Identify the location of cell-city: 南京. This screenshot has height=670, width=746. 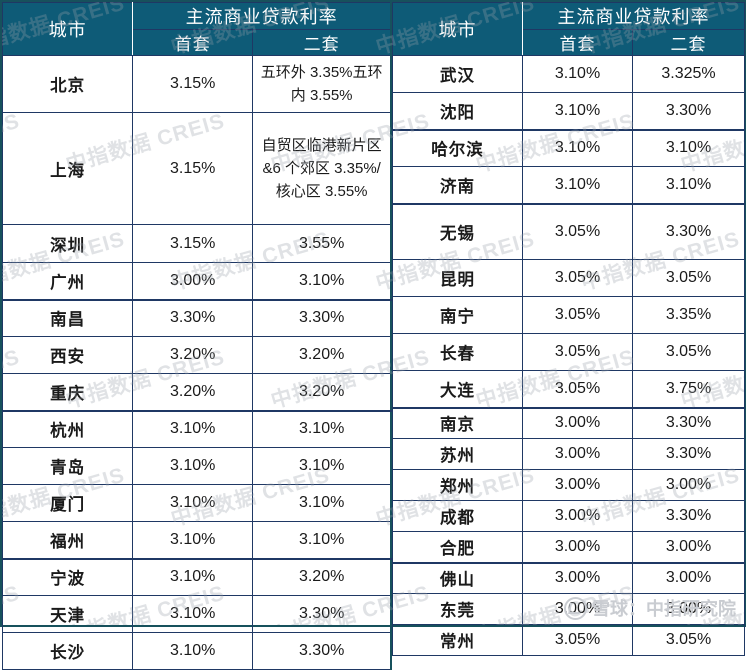
(457, 422).